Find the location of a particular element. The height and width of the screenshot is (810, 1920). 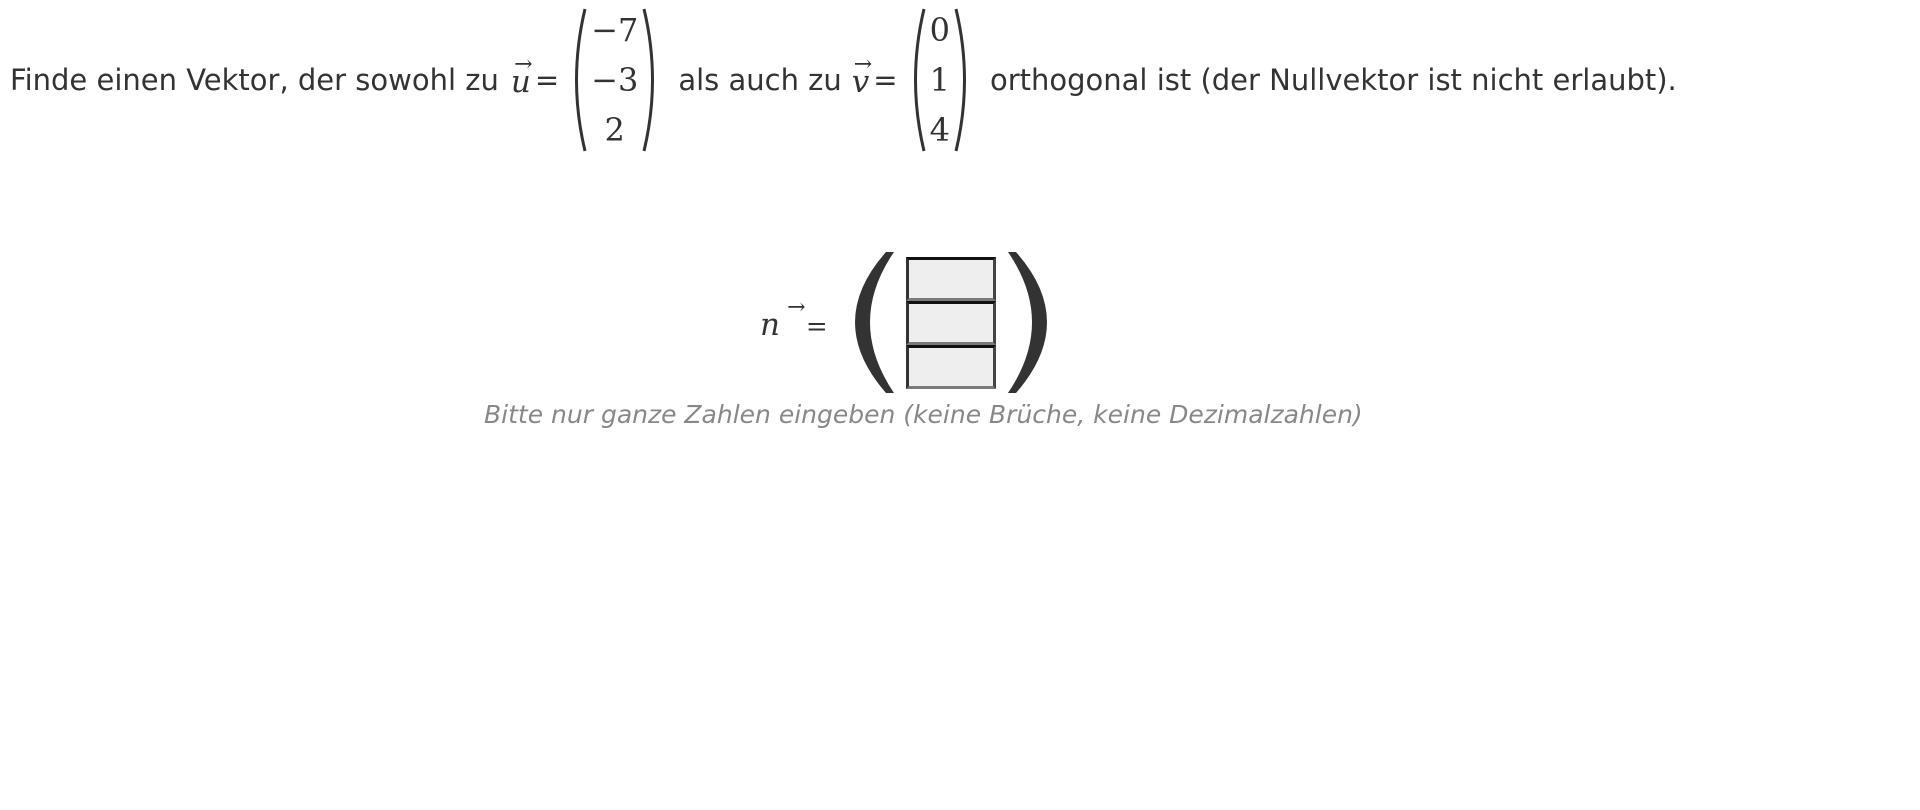

vector-u-matrix: −7 −3 2 is located at coordinates (614, 80).